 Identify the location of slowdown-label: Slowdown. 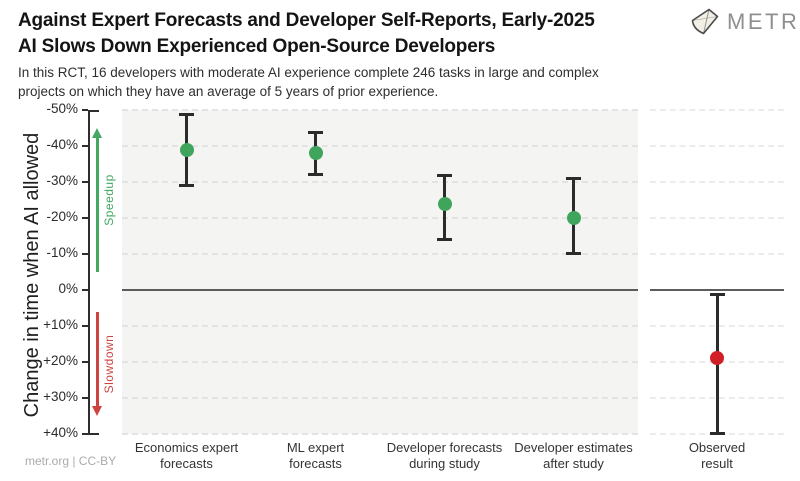
(109, 364).